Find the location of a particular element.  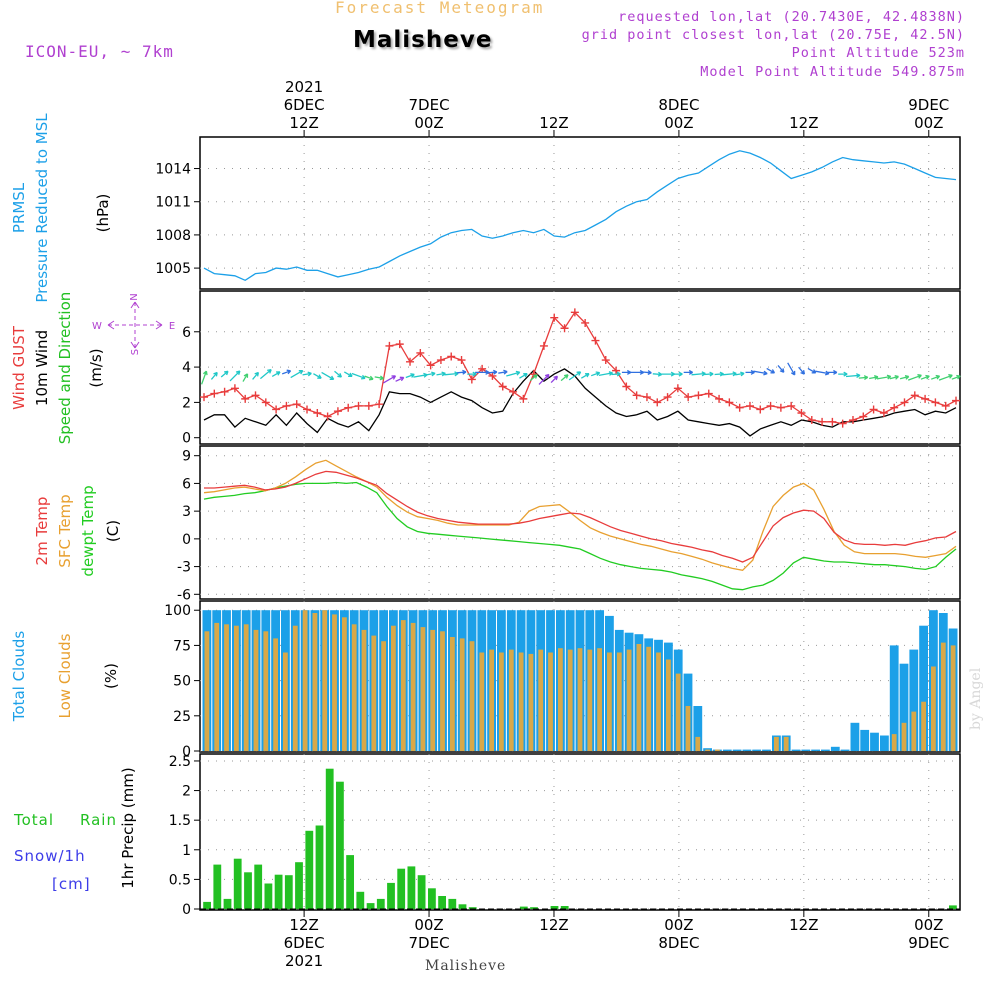

clouds-low-label: Low Clouds is located at coordinates (65, 675).